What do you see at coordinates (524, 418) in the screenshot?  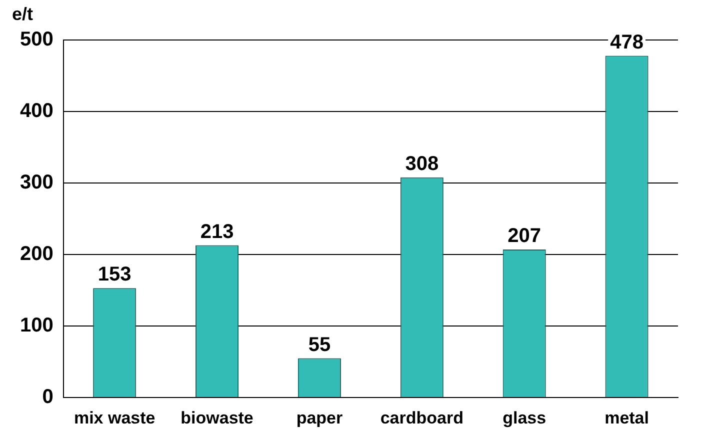 I see `x-tick-label: glass` at bounding box center [524, 418].